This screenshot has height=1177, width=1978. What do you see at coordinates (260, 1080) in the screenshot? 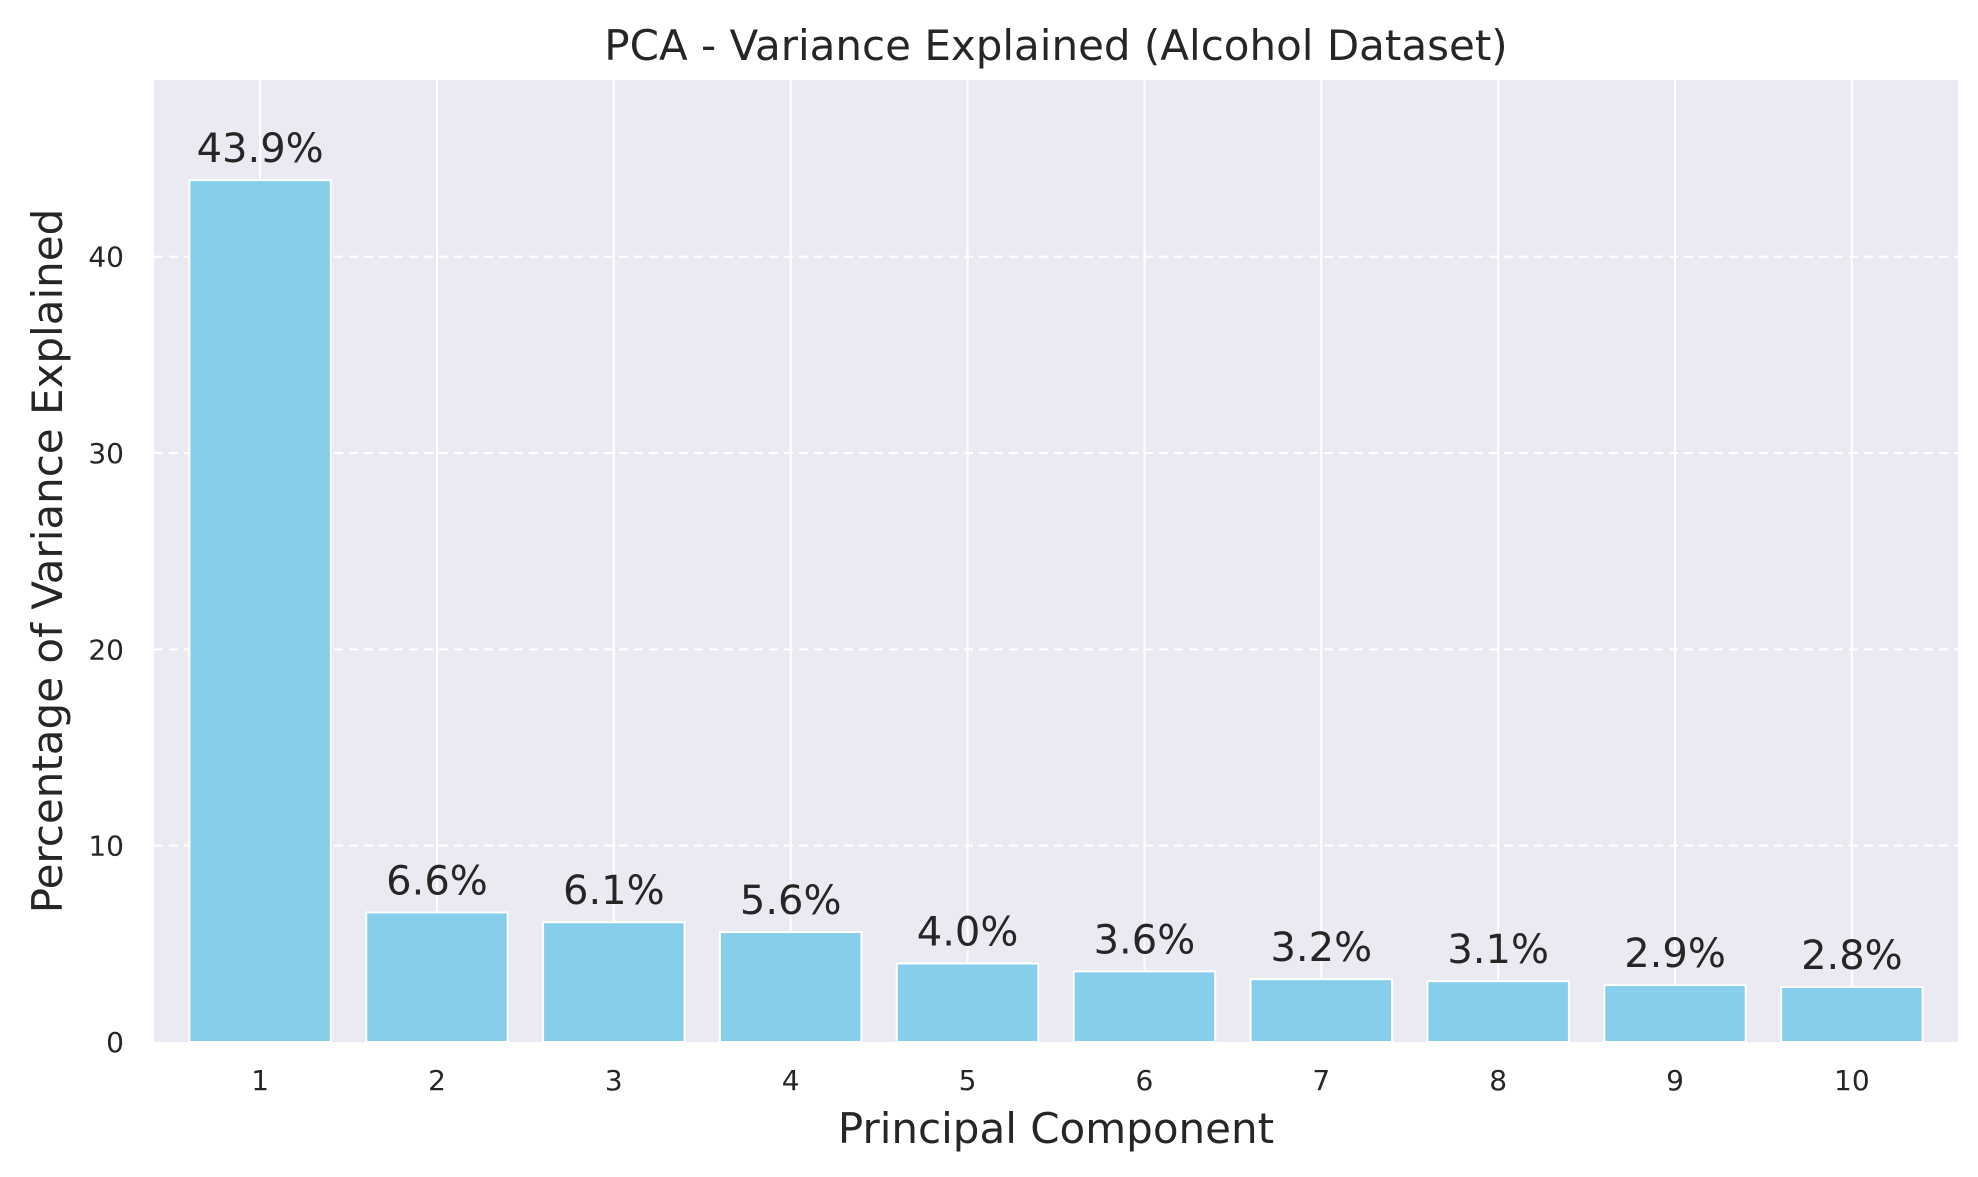
I see `x-tick-label: 1` at bounding box center [260, 1080].